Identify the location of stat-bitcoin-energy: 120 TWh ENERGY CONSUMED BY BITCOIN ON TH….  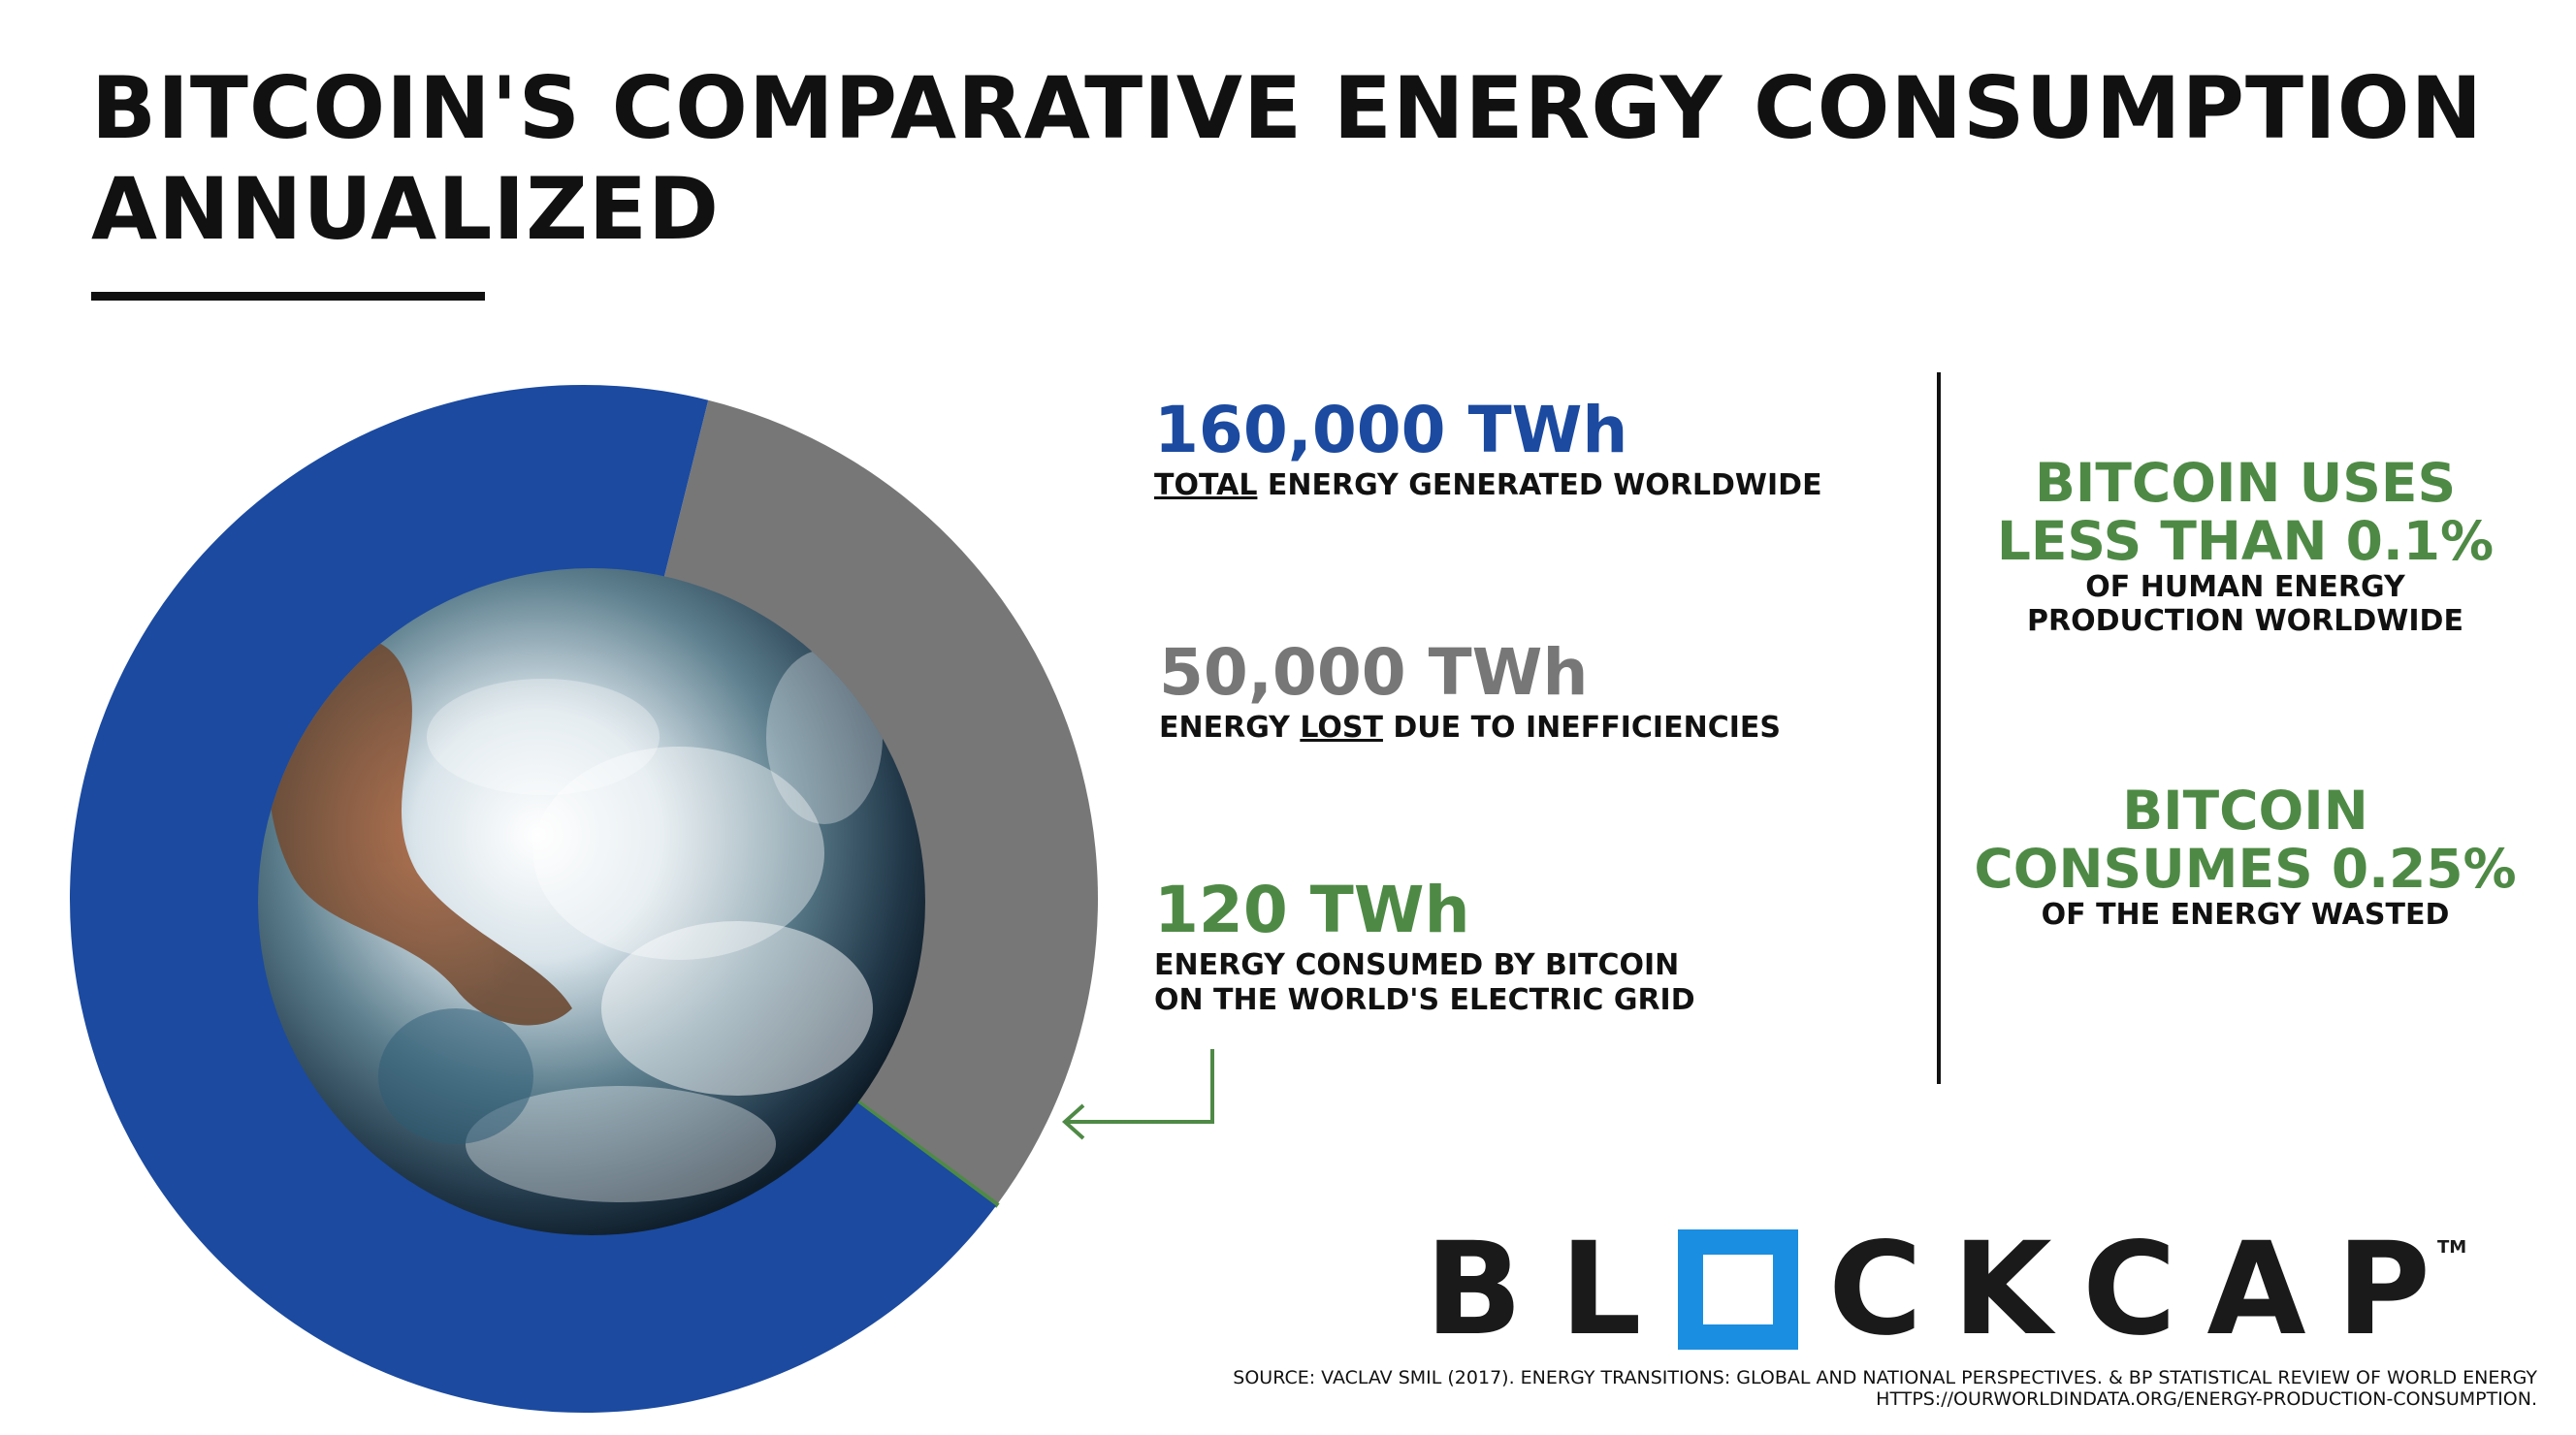
(1551, 945).